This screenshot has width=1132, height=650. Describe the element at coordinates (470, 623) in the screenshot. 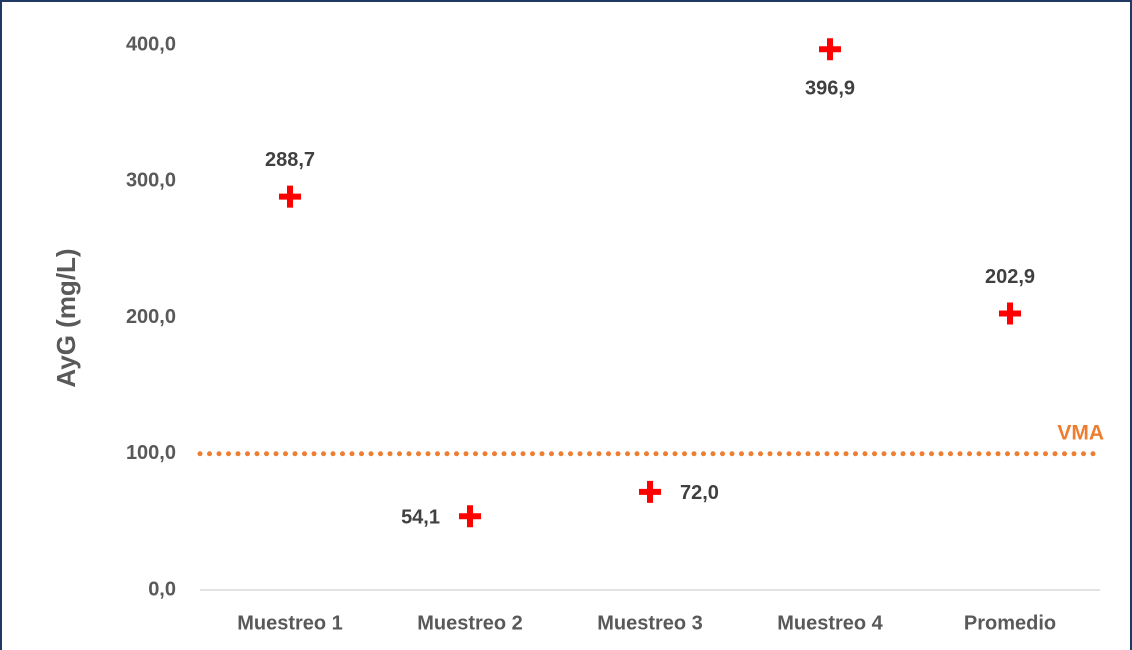

I see `x-tick-label: Muestreo 2` at that location.